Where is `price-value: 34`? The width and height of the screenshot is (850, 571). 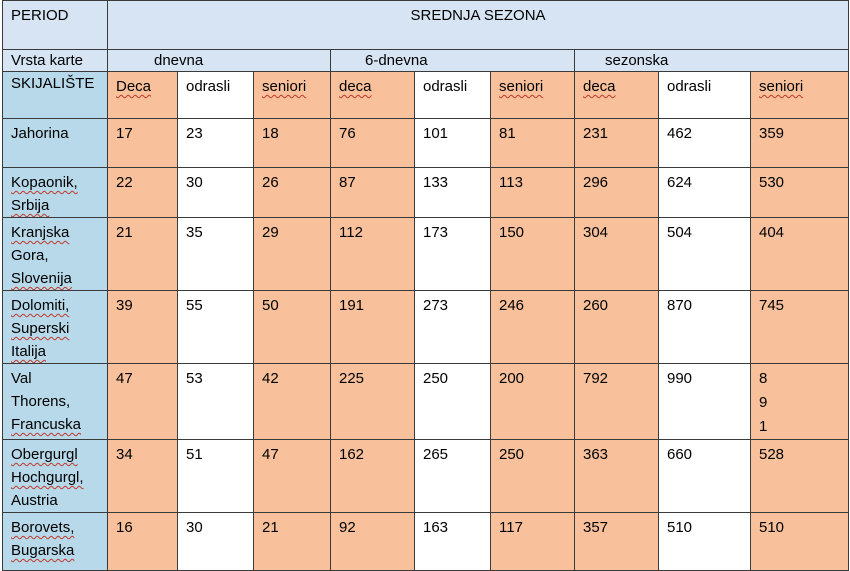 price-value: 34 is located at coordinates (124, 454).